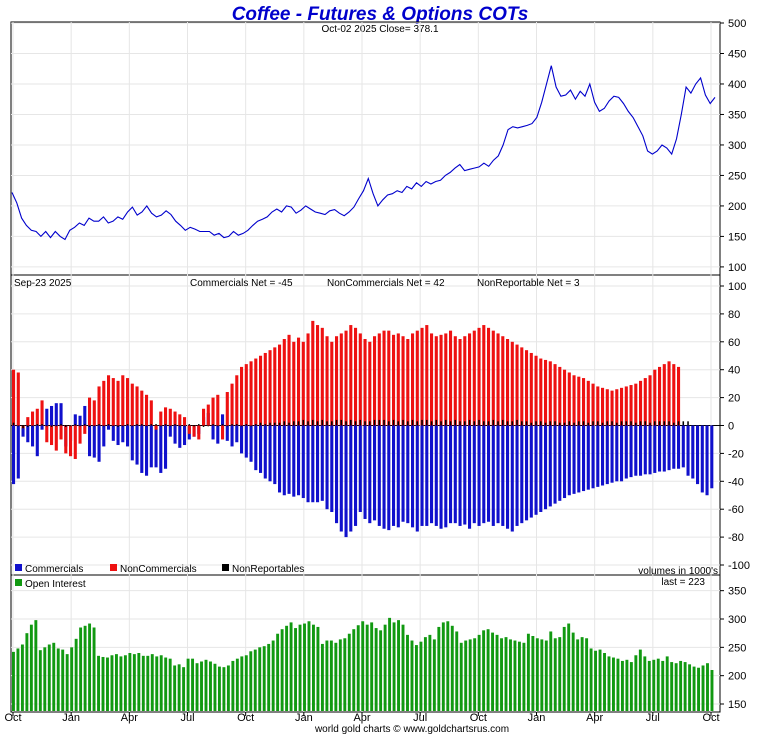  Describe the element at coordinates (737, 207) in the screenshot. I see `price-tick-label: 200` at that location.